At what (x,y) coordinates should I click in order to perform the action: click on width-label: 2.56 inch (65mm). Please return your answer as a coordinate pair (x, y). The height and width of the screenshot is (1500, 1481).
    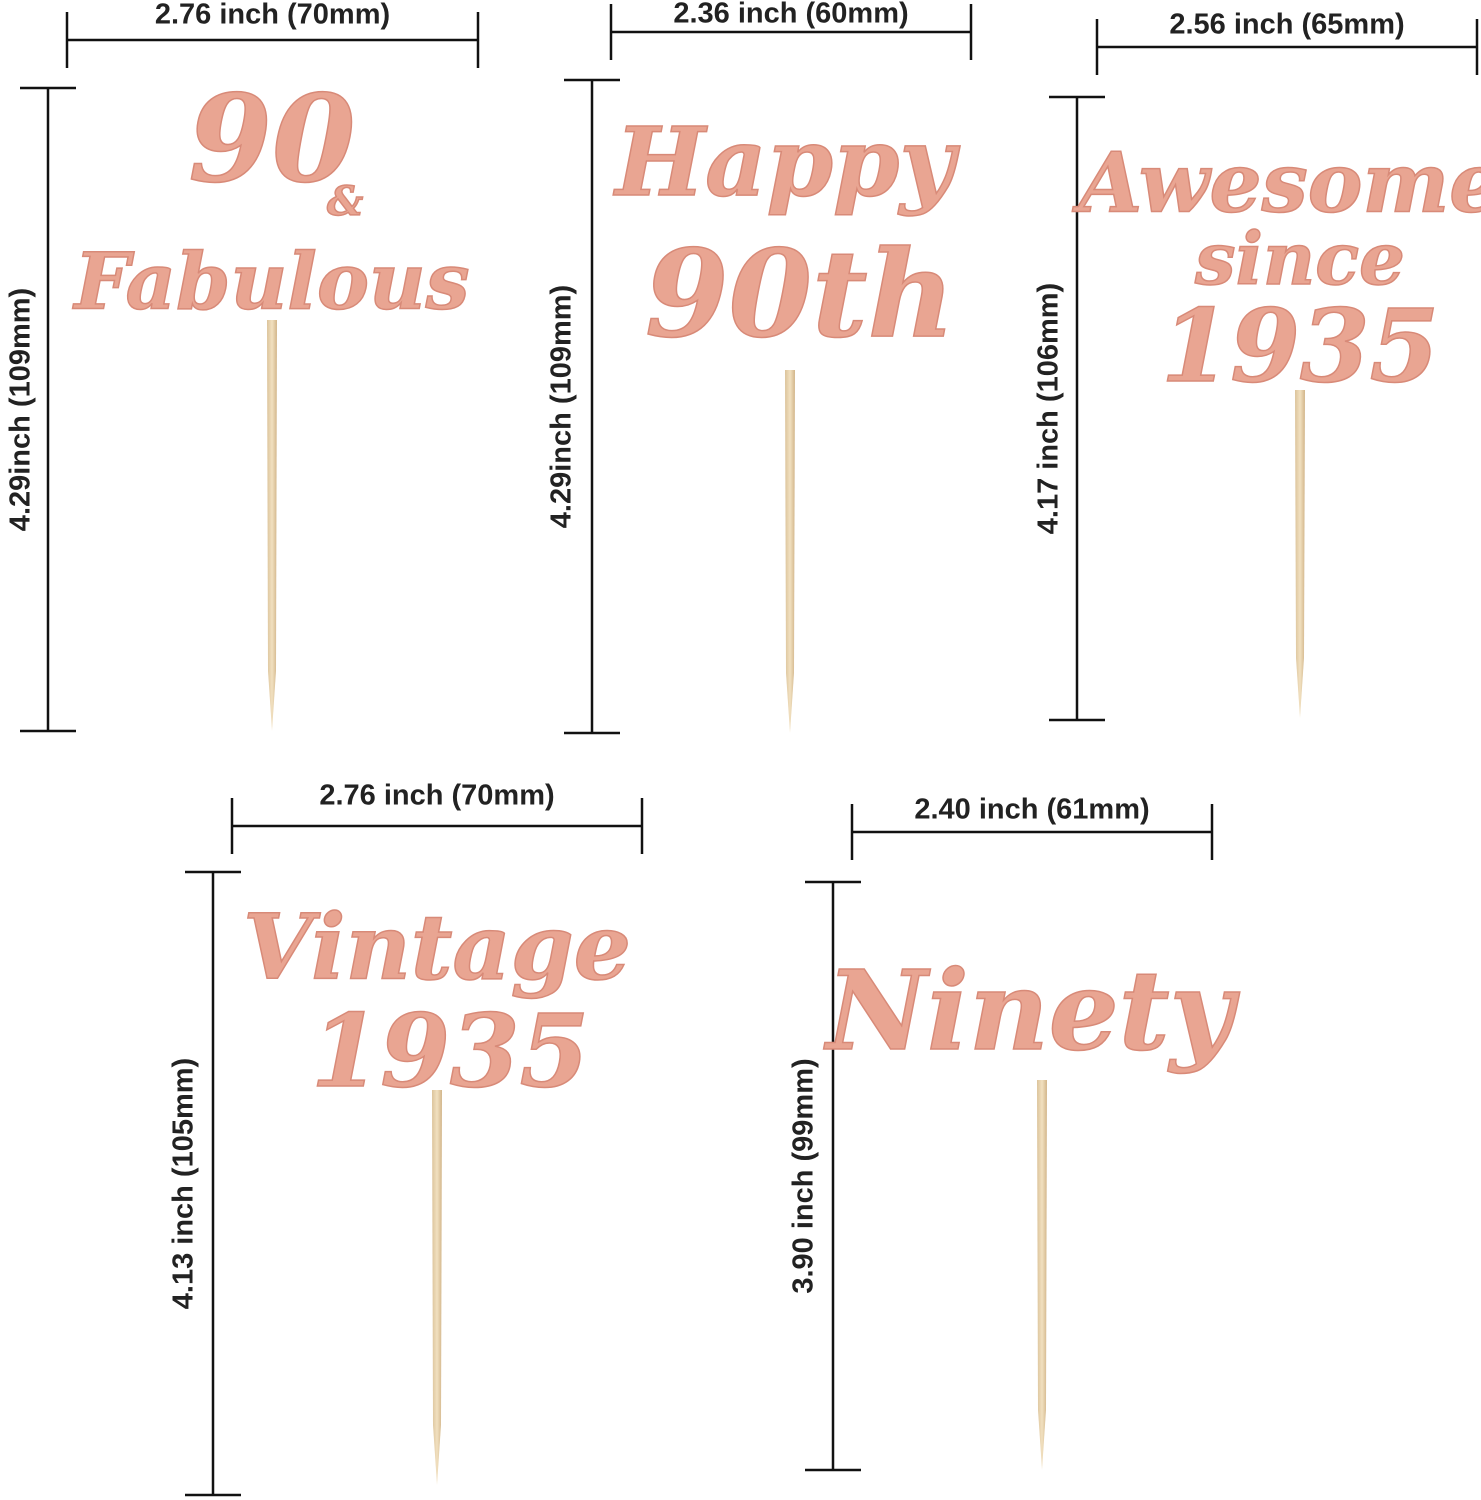
    Looking at the image, I should click on (1286, 25).